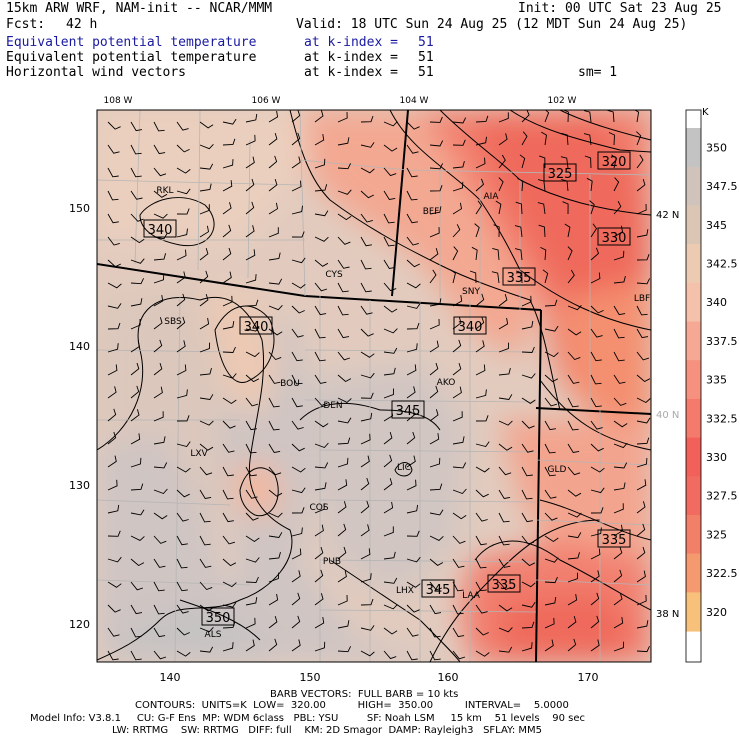 The image size is (740, 740). I want to click on station-label: LXV, so click(199, 454).